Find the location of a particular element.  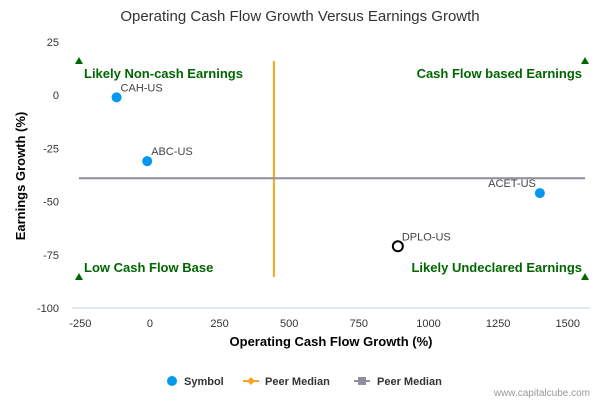

legend-square-icon is located at coordinates (362, 381).